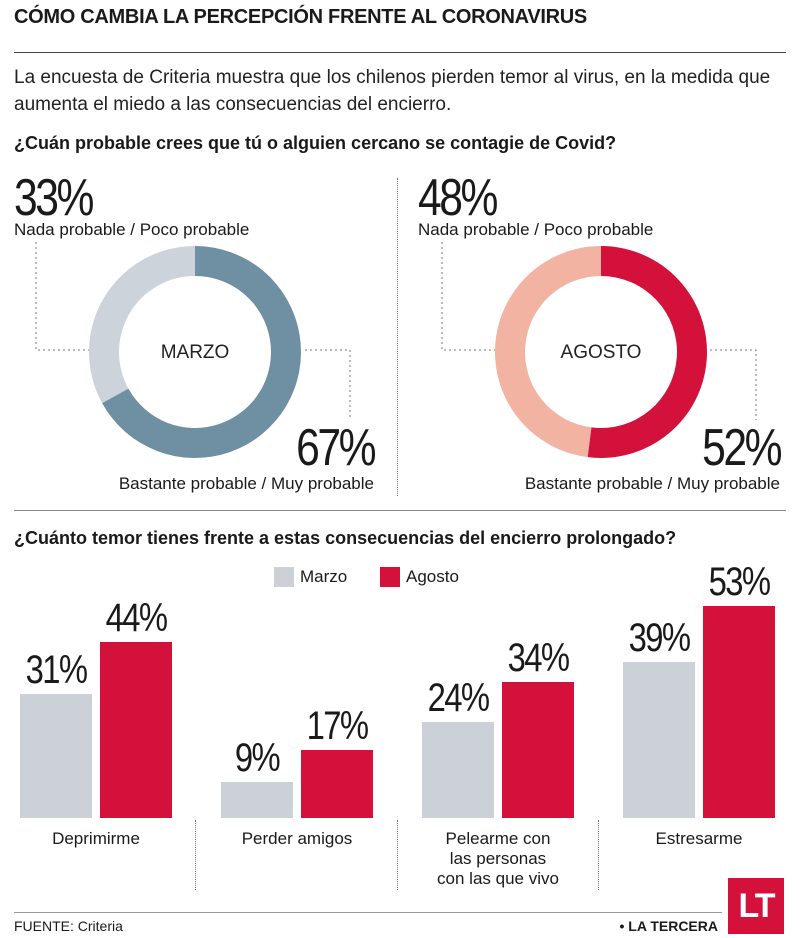 The height and width of the screenshot is (938, 800). What do you see at coordinates (257, 758) in the screenshot?
I see `bar-marzo-value: 9%` at bounding box center [257, 758].